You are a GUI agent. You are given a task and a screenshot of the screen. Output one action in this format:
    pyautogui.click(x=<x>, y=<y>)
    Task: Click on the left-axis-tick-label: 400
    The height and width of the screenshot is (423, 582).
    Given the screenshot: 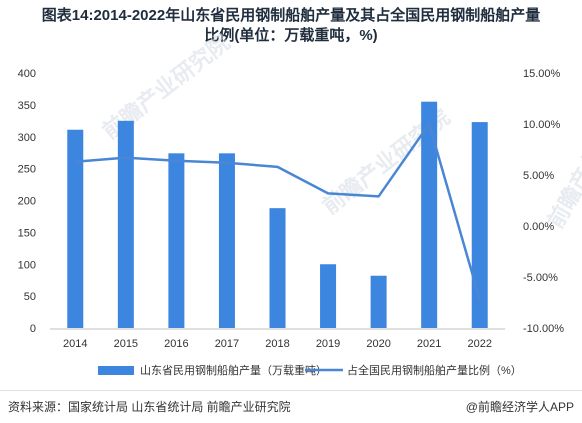 What is the action you would take?
    pyautogui.click(x=27, y=74)
    